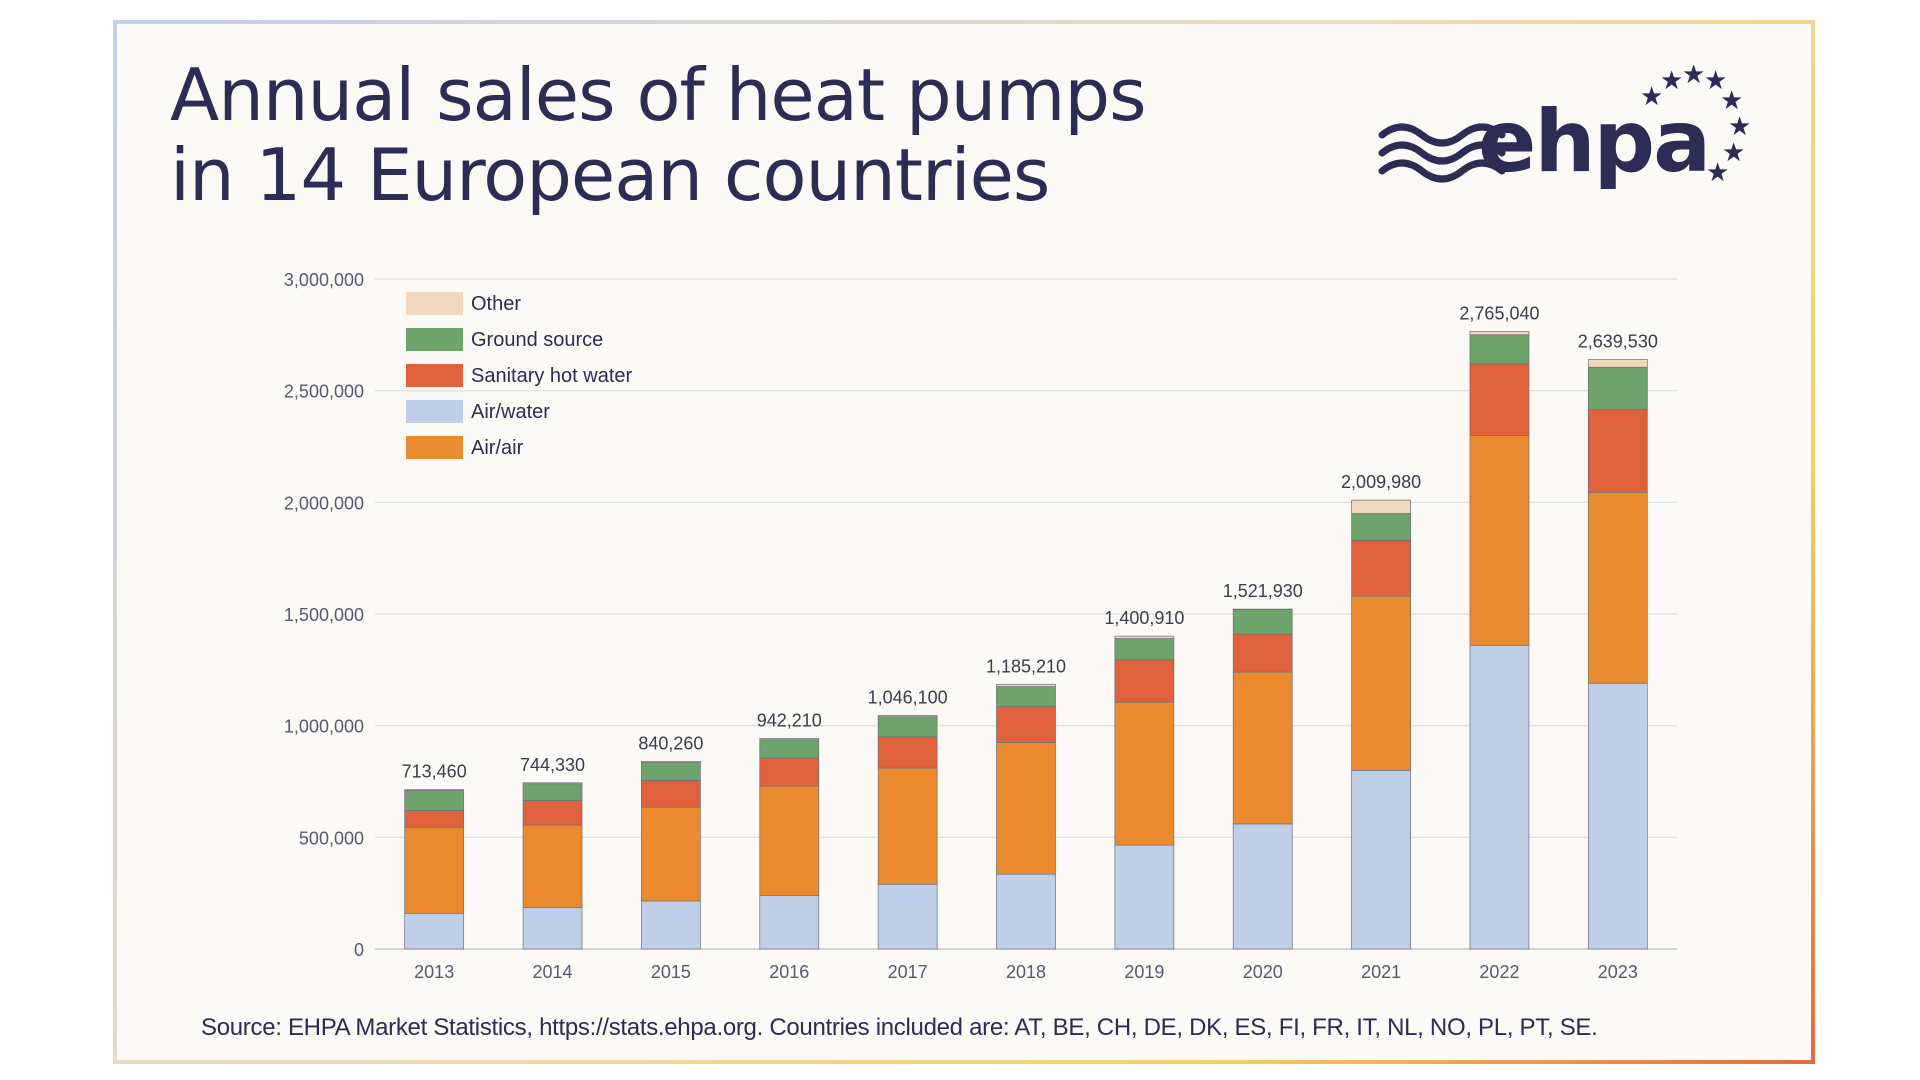 The width and height of the screenshot is (1920, 1080). I want to click on total-label: 942,210, so click(789, 721).